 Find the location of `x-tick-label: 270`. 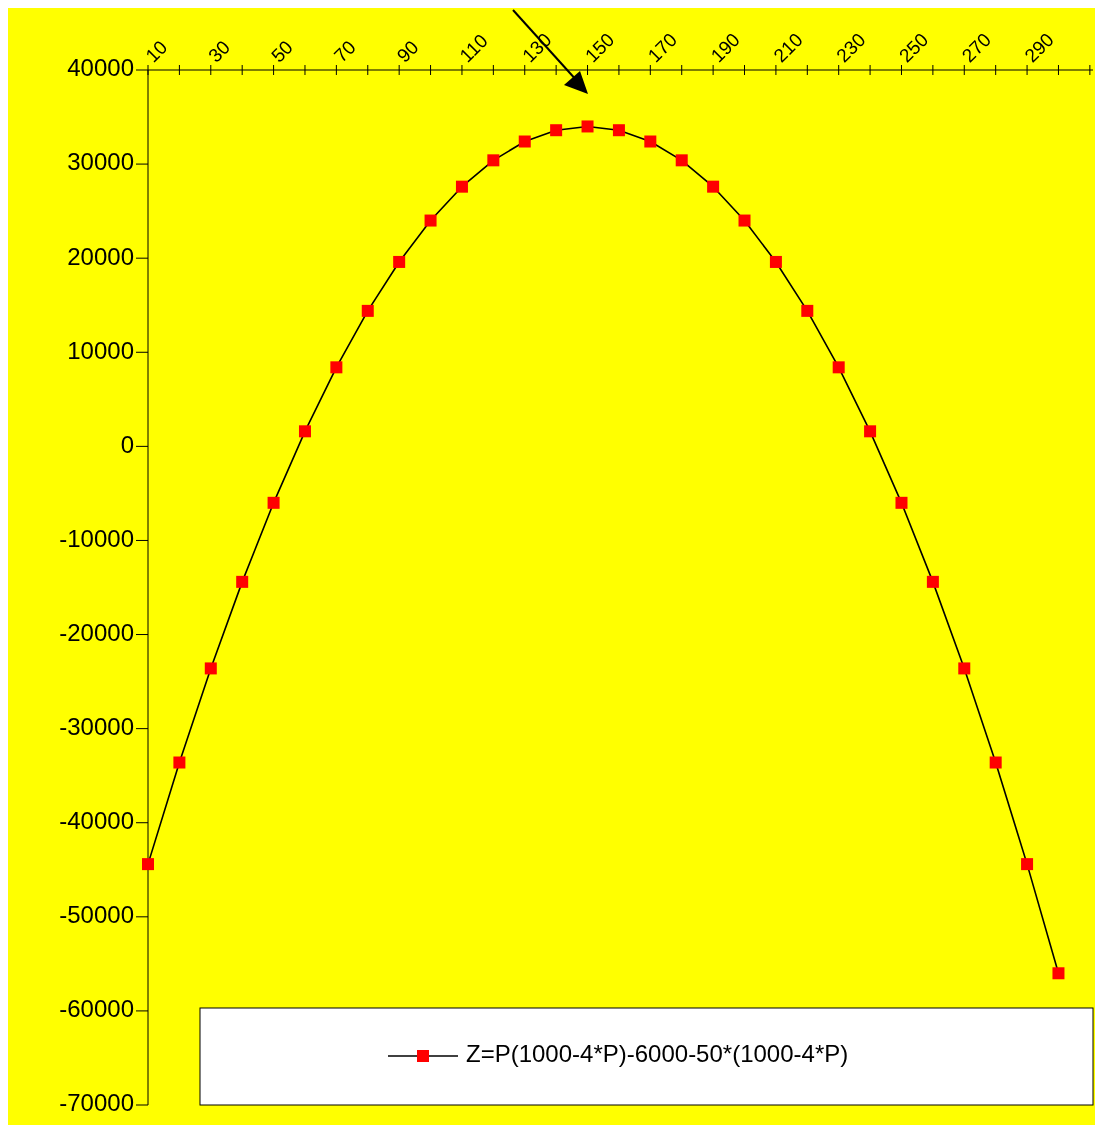

x-tick-label: 270 is located at coordinates (976, 48).